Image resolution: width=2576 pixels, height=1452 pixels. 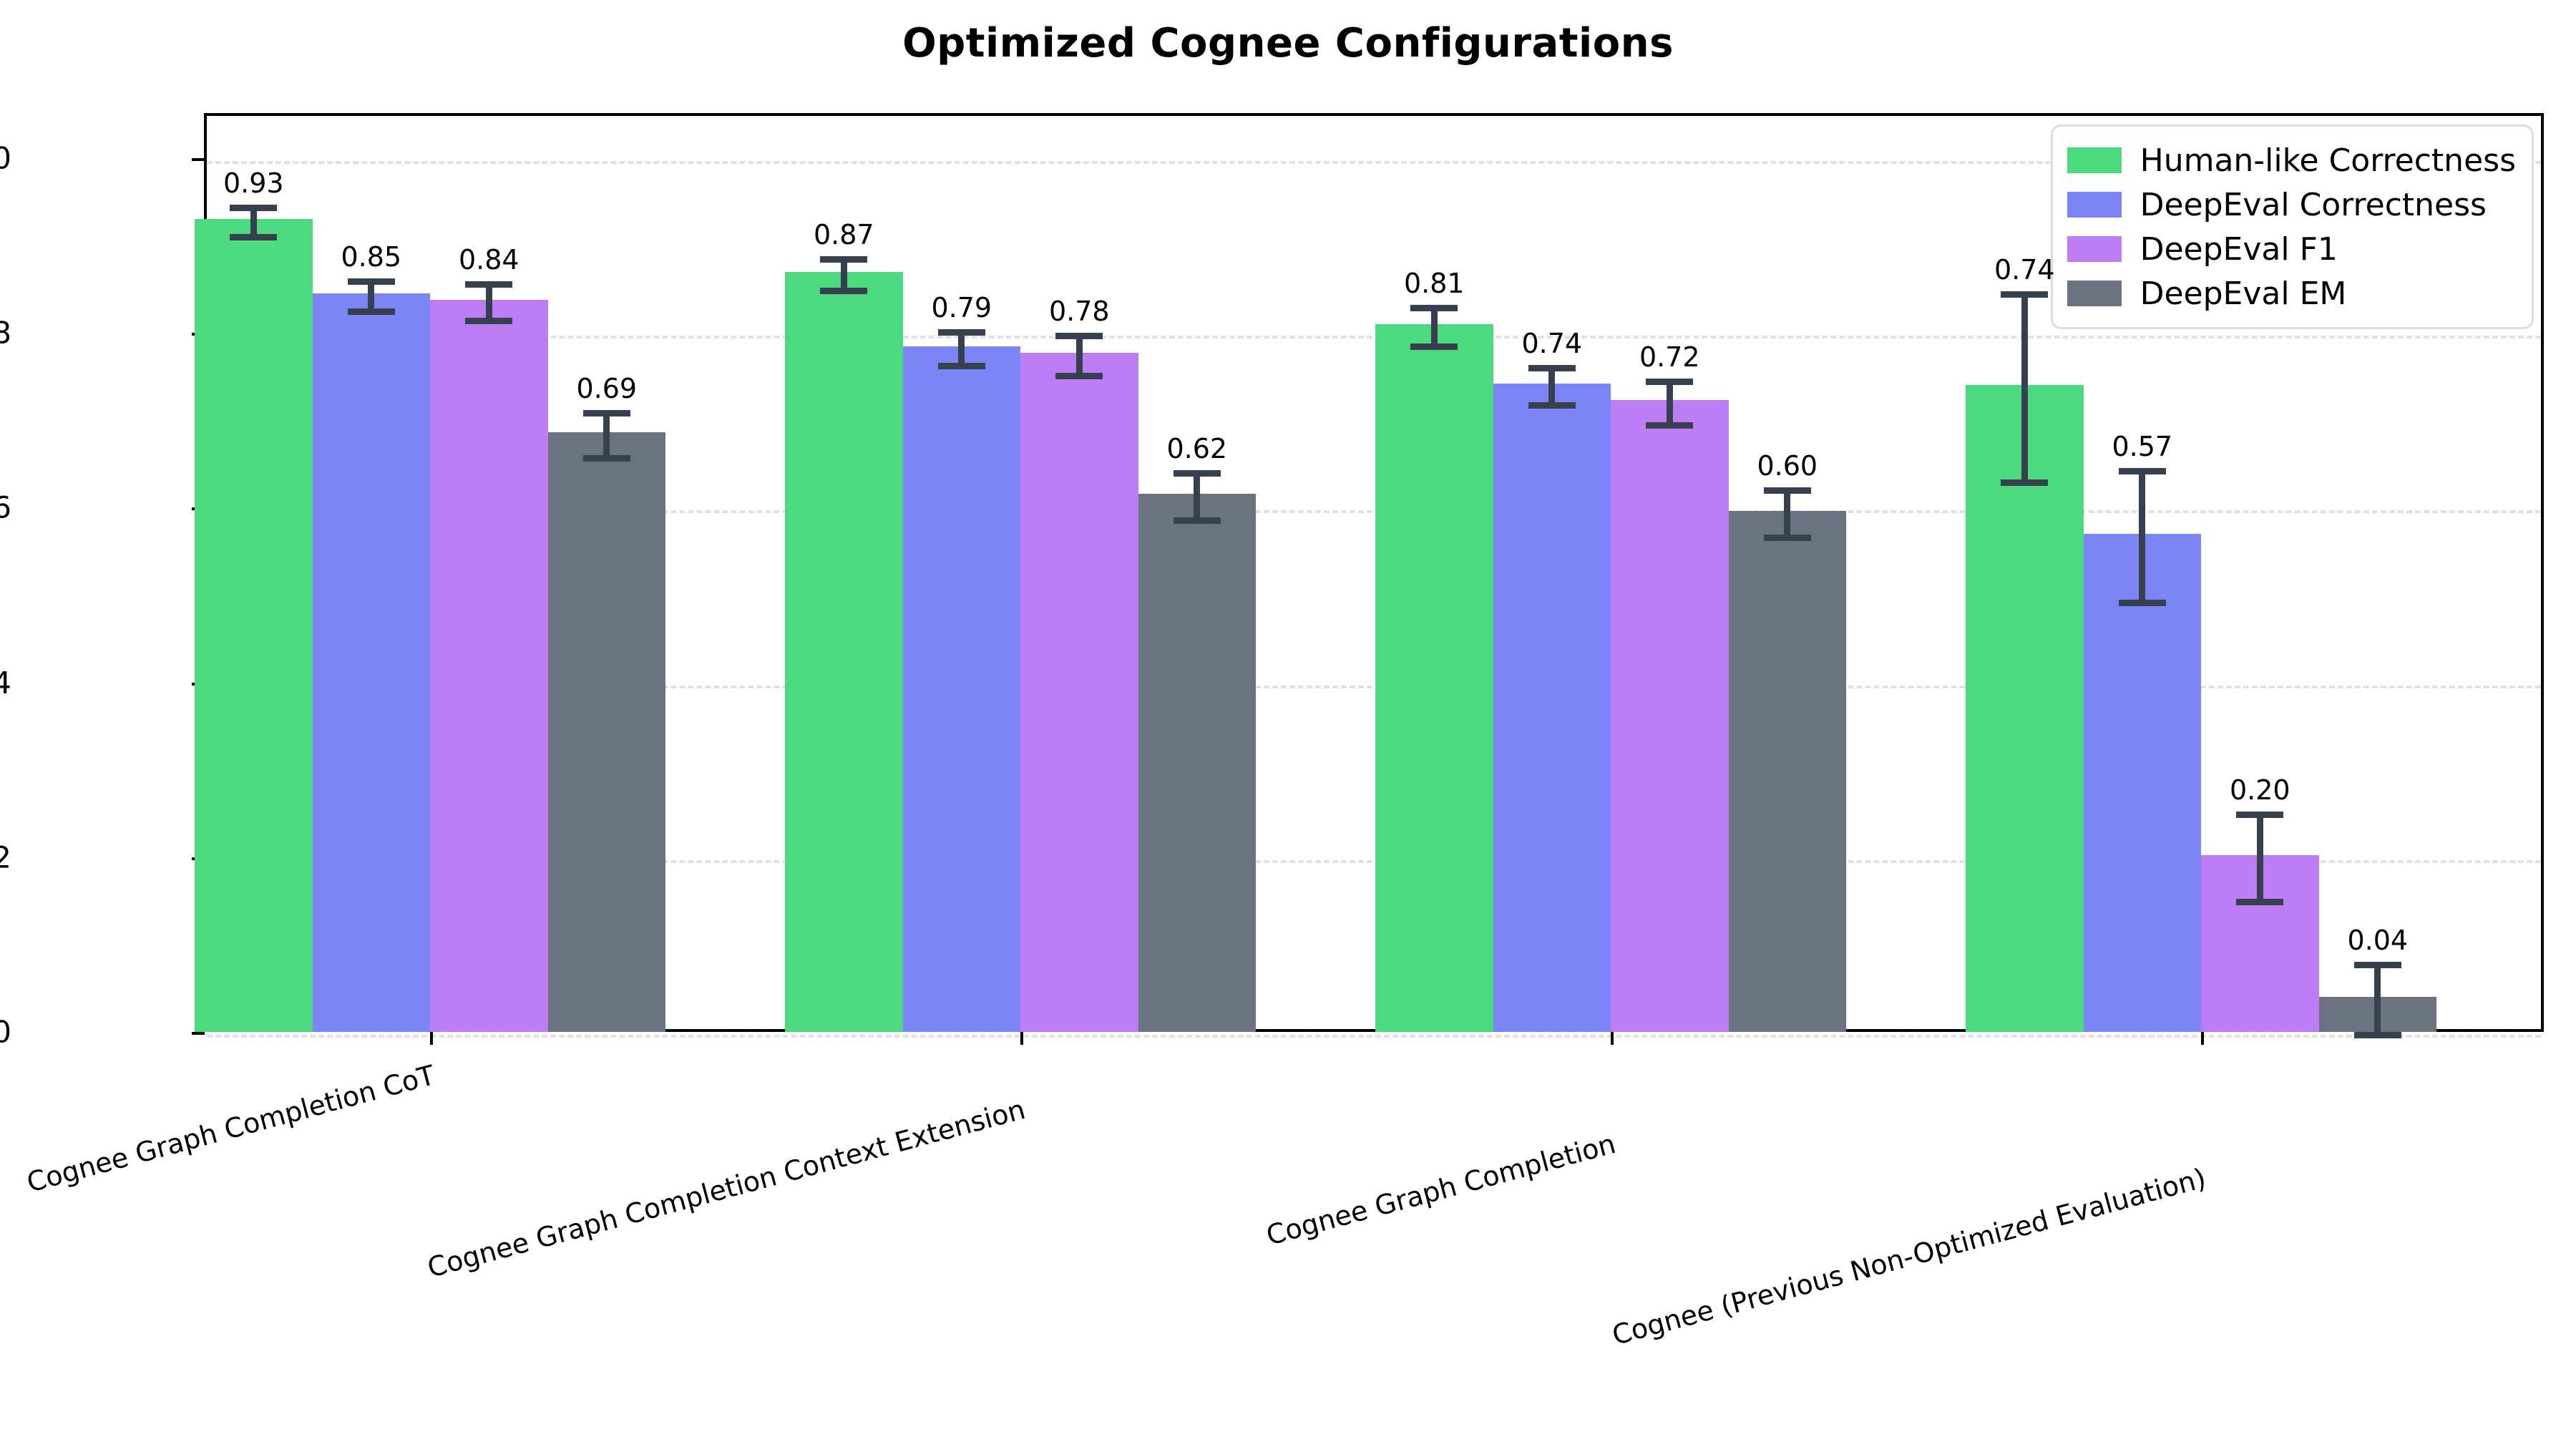 I want to click on bar-value-label: 0.85, so click(x=372, y=257).